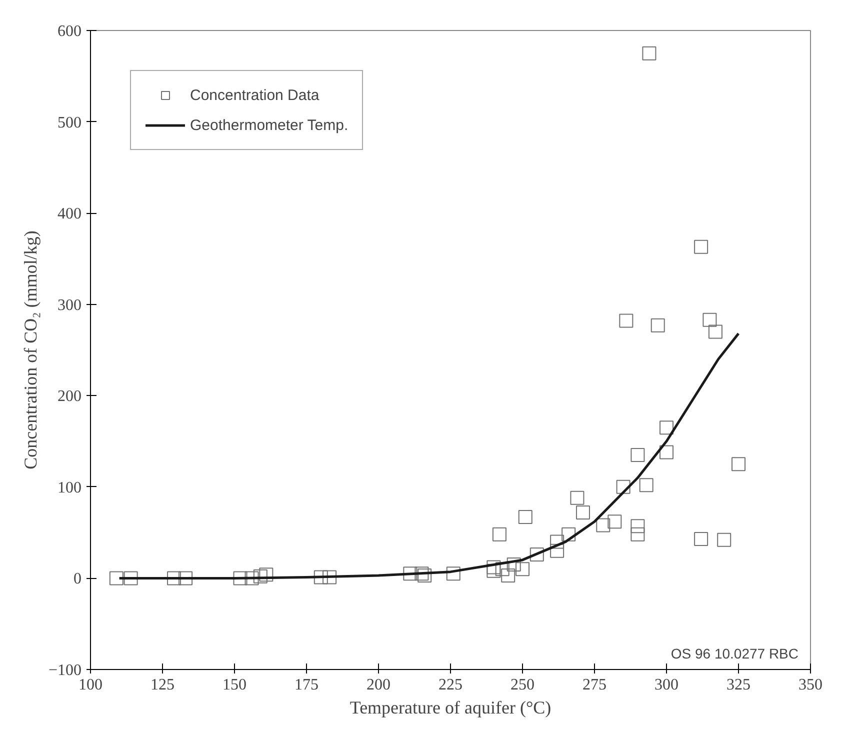 This screenshot has width=848, height=730. I want to click on x-tick-label: 200, so click(378, 685).